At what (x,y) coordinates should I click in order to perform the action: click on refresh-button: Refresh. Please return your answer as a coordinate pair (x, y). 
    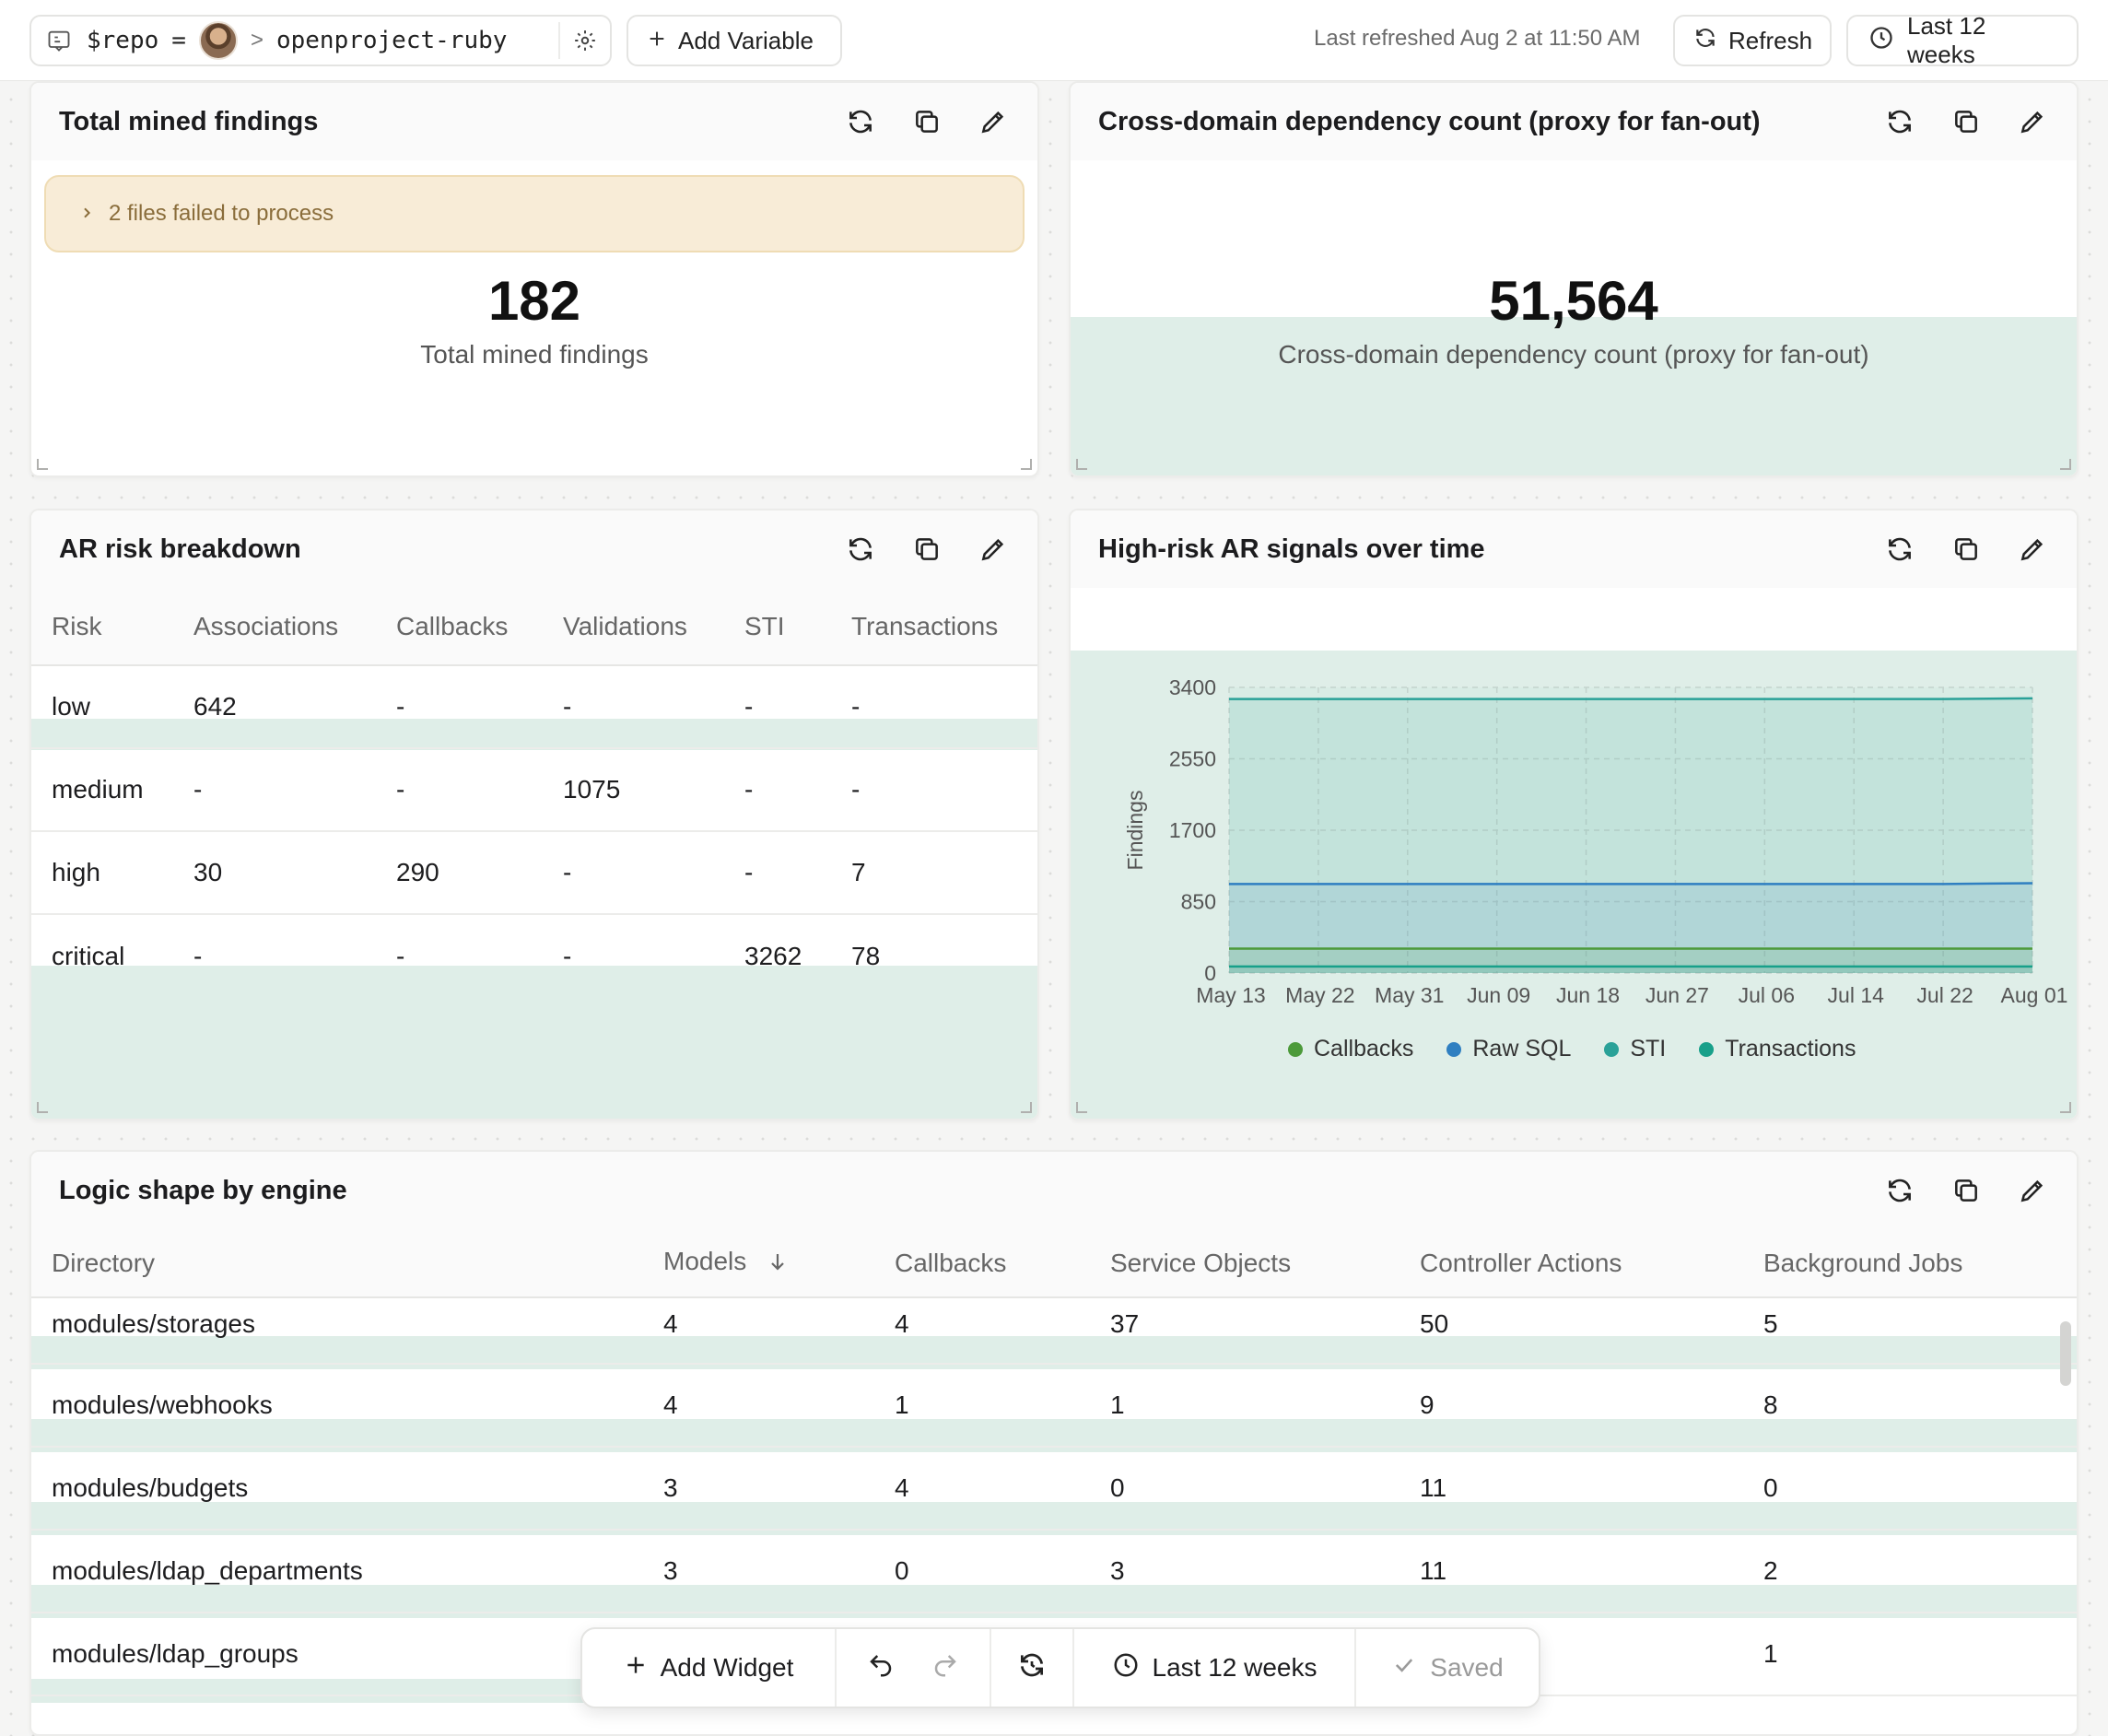
    Looking at the image, I should click on (1753, 40).